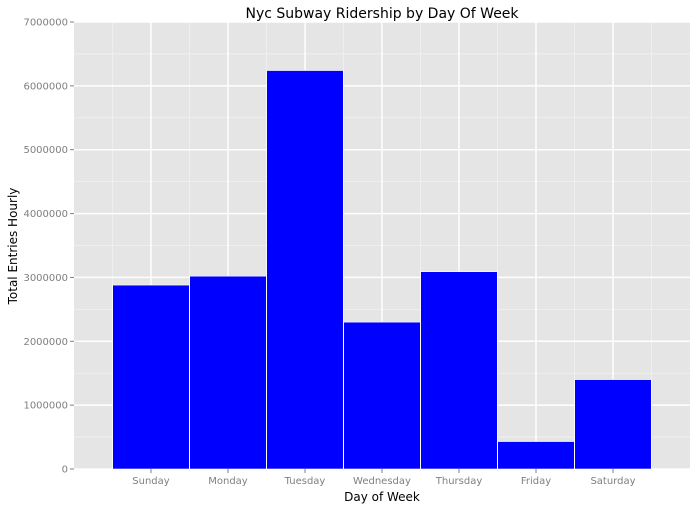  What do you see at coordinates (45, 278) in the screenshot?
I see `y-tick-label: 3000000` at bounding box center [45, 278].